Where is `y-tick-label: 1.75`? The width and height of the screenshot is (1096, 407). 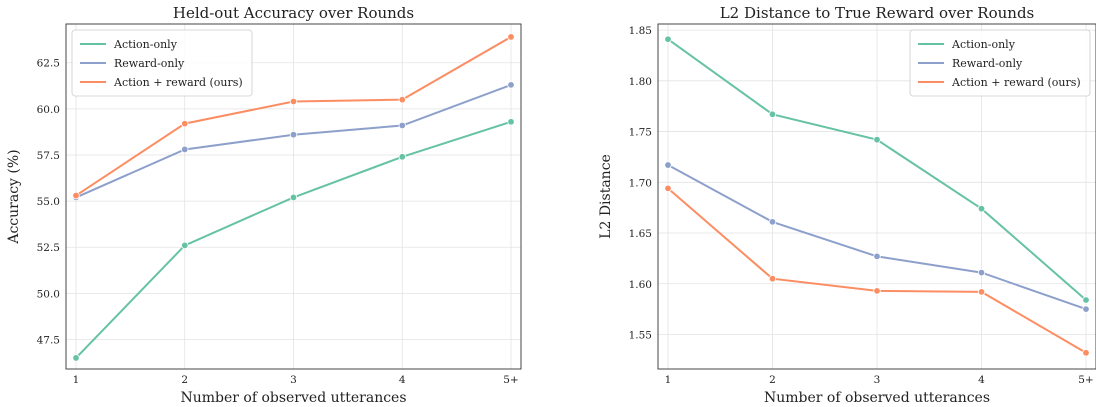 y-tick-label: 1.75 is located at coordinates (640, 133).